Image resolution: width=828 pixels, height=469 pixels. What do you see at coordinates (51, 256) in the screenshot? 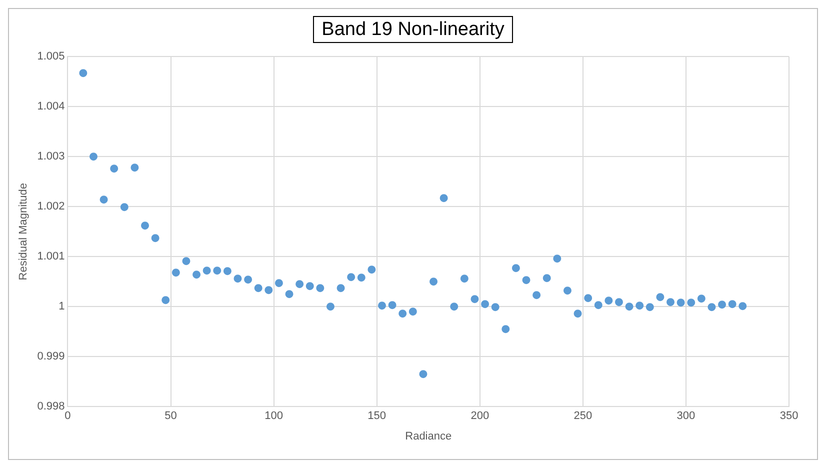
I see `y-tick-label: 1.001` at bounding box center [51, 256].